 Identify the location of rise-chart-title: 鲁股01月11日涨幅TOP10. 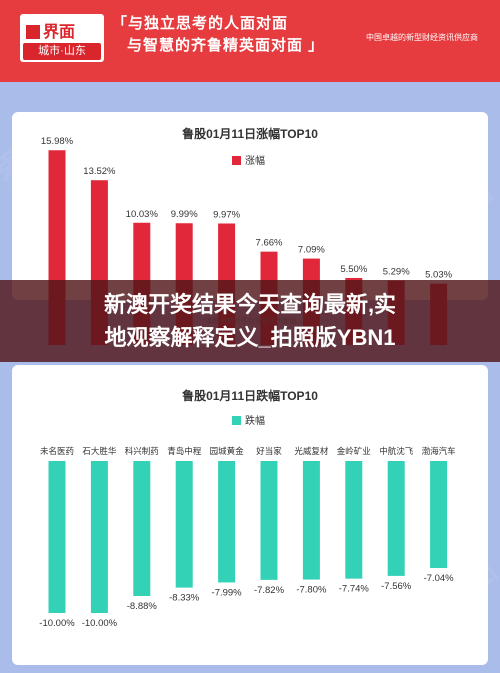
(249, 133).